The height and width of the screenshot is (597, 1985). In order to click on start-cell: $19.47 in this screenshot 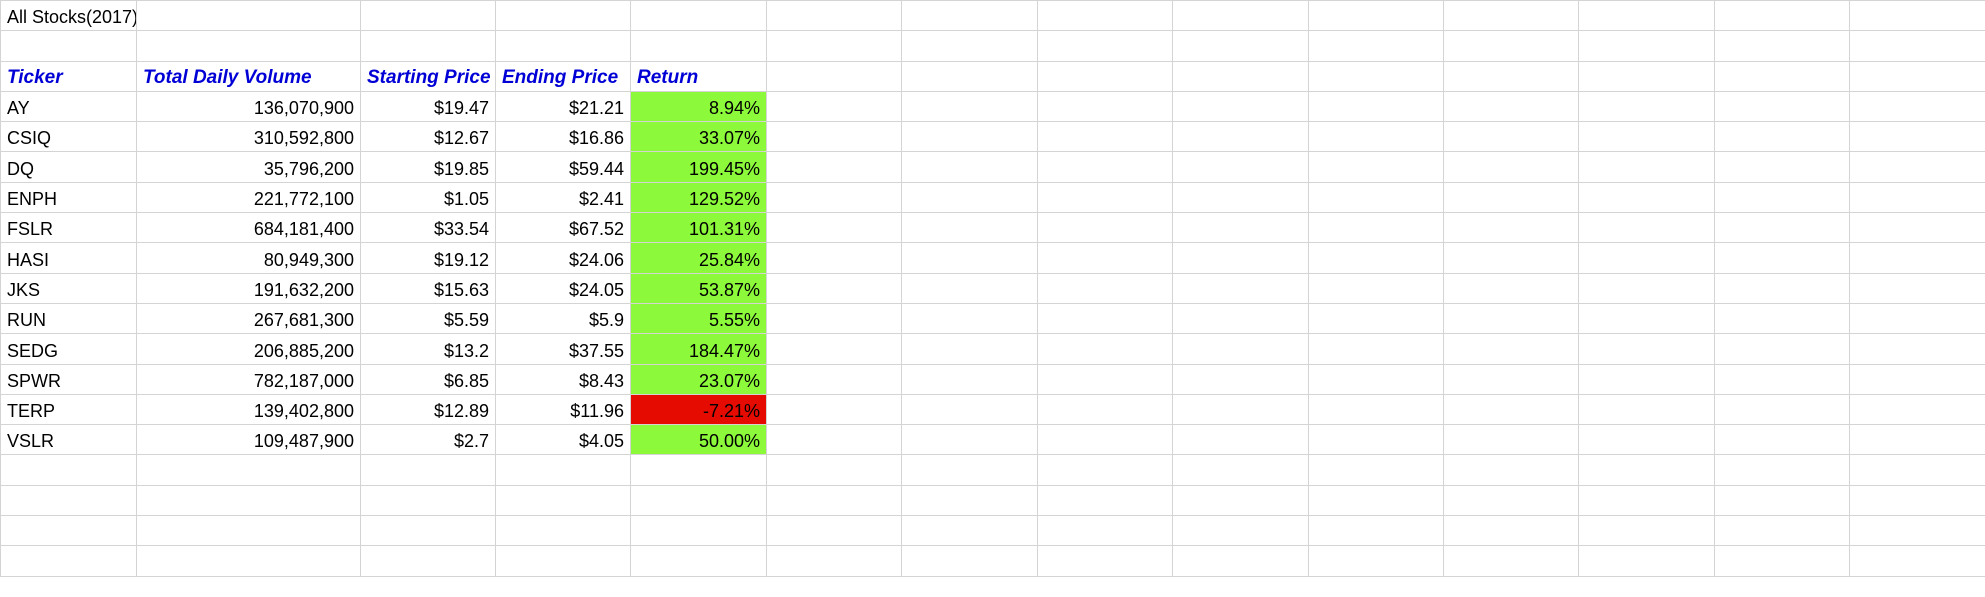, I will do `click(428, 106)`.